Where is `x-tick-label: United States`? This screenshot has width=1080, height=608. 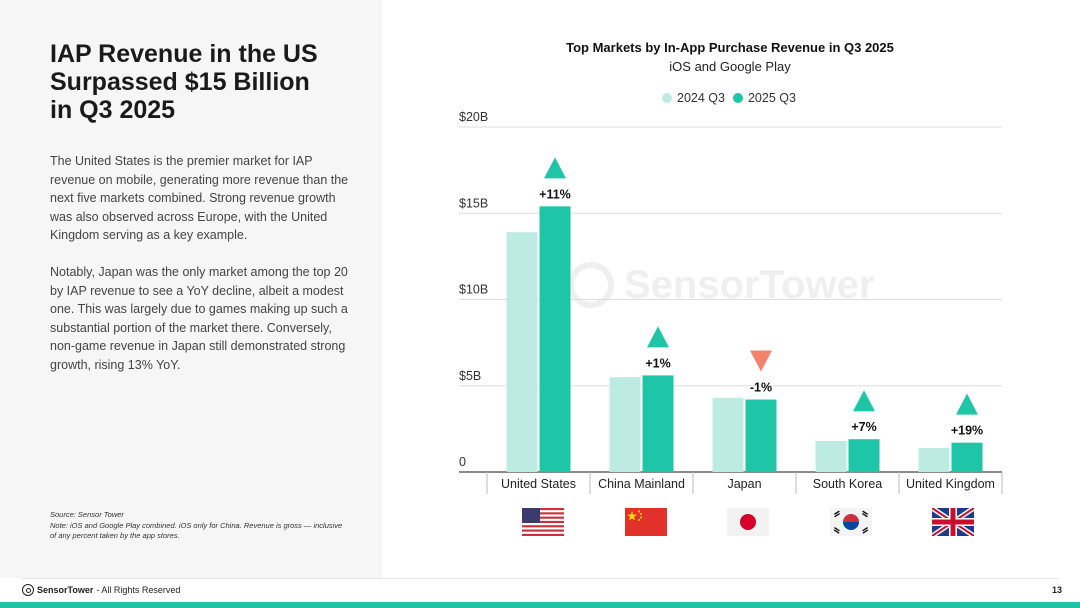 x-tick-label: United States is located at coordinates (538, 484).